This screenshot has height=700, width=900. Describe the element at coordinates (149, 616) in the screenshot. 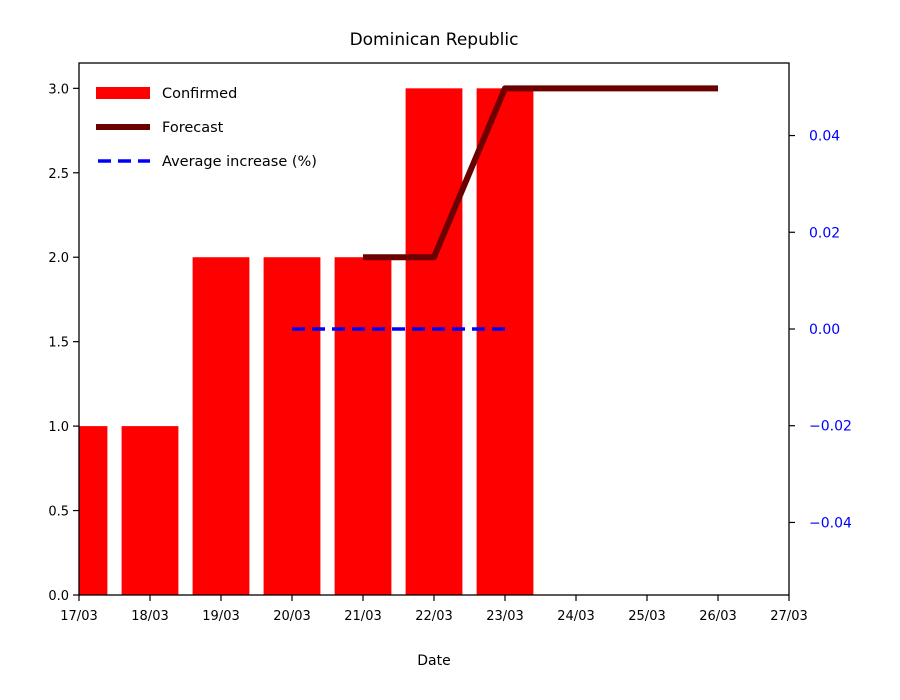

I see `x-tick-label: 18/03` at that location.